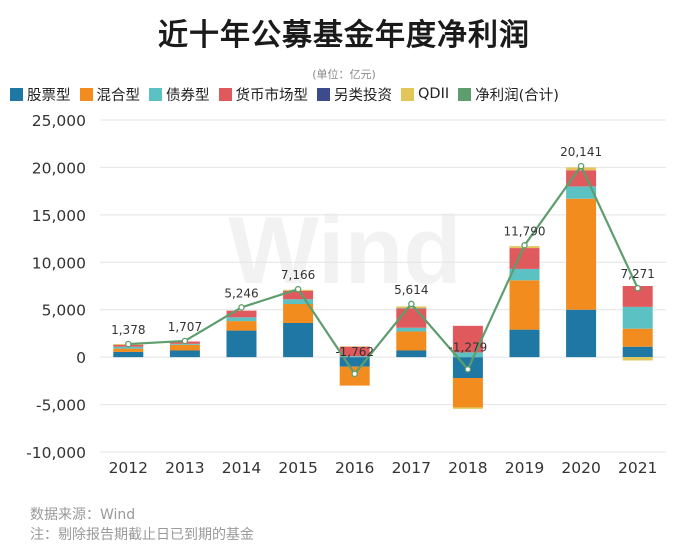 The width and height of the screenshot is (688, 548). I want to click on legend-item: 另类投资, so click(354, 94).